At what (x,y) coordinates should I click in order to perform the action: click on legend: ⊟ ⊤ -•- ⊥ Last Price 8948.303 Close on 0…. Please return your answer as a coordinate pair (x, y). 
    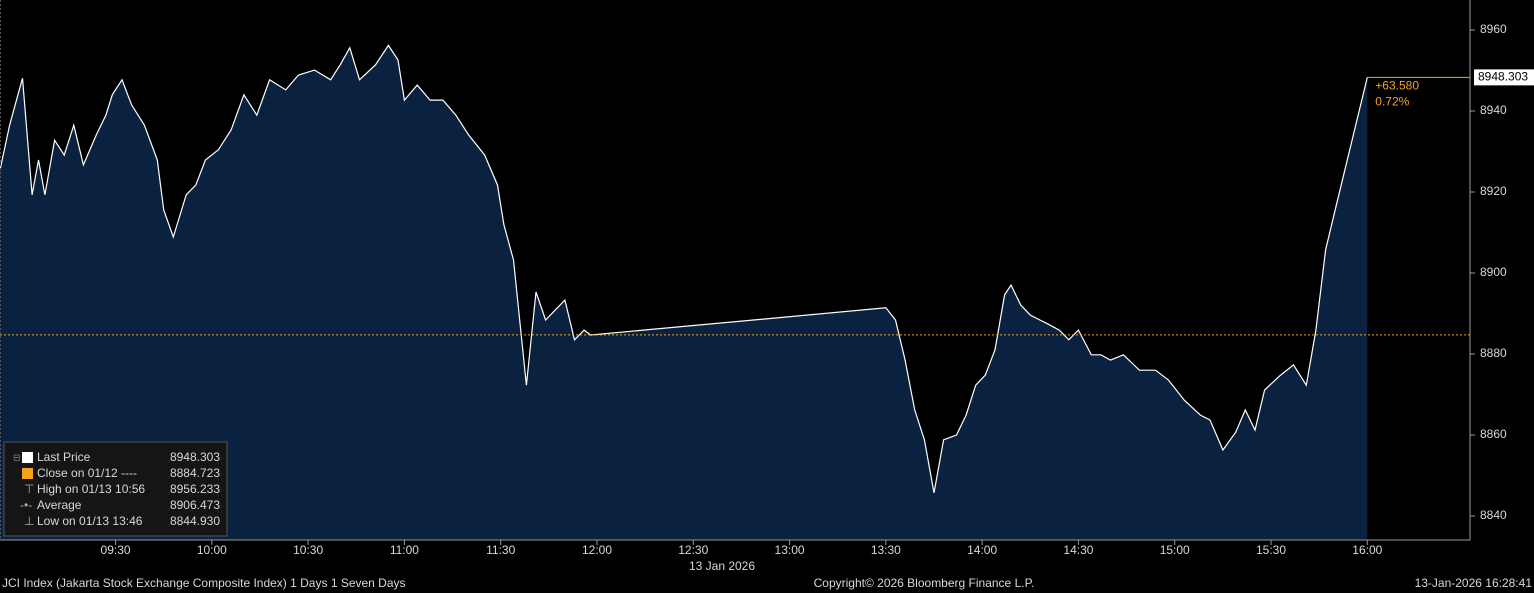
    Looking at the image, I should click on (115, 489).